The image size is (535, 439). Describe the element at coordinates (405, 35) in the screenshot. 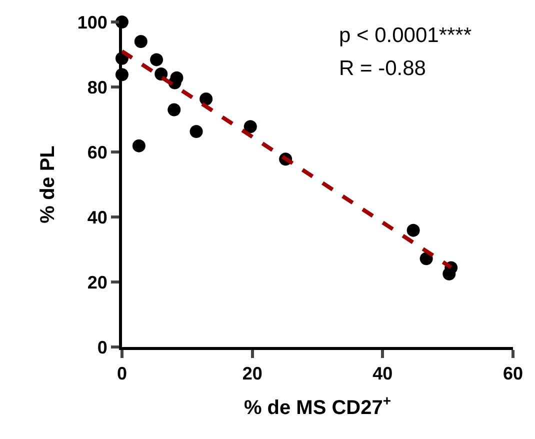

I see `annotation: p < 0.0001****` at that location.